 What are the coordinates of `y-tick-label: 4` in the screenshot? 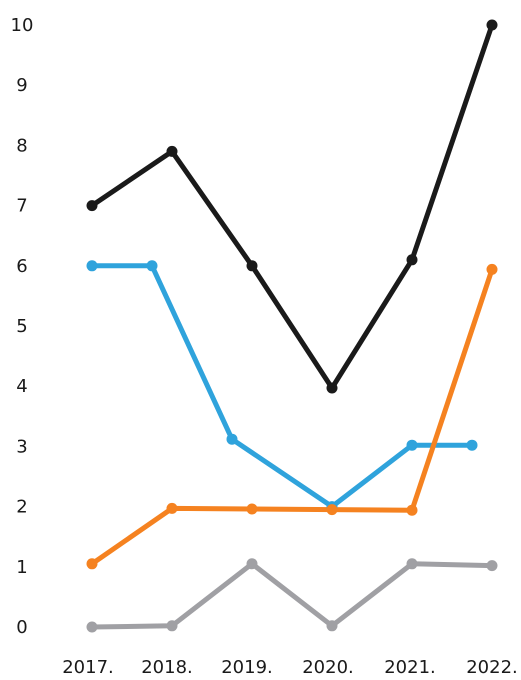 It's located at (21, 386).